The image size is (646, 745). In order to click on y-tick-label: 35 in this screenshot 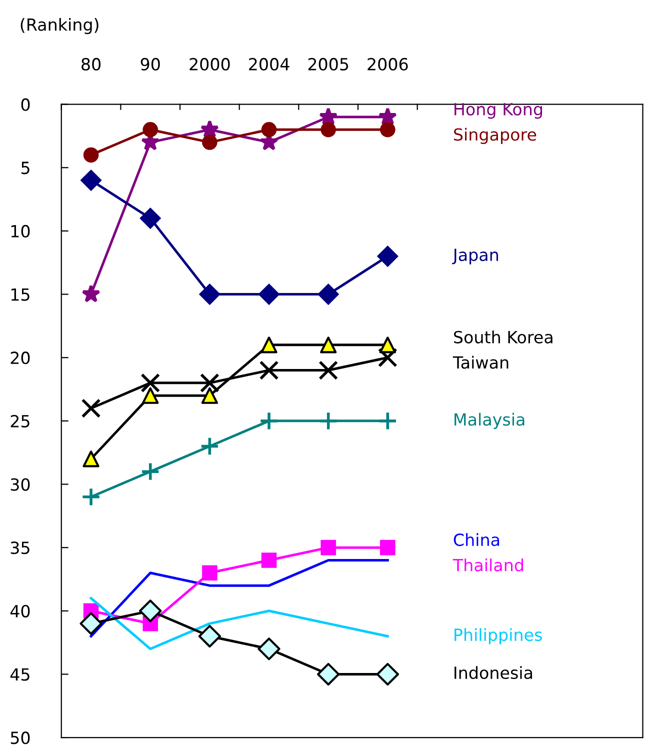, I will do `click(20, 548)`.